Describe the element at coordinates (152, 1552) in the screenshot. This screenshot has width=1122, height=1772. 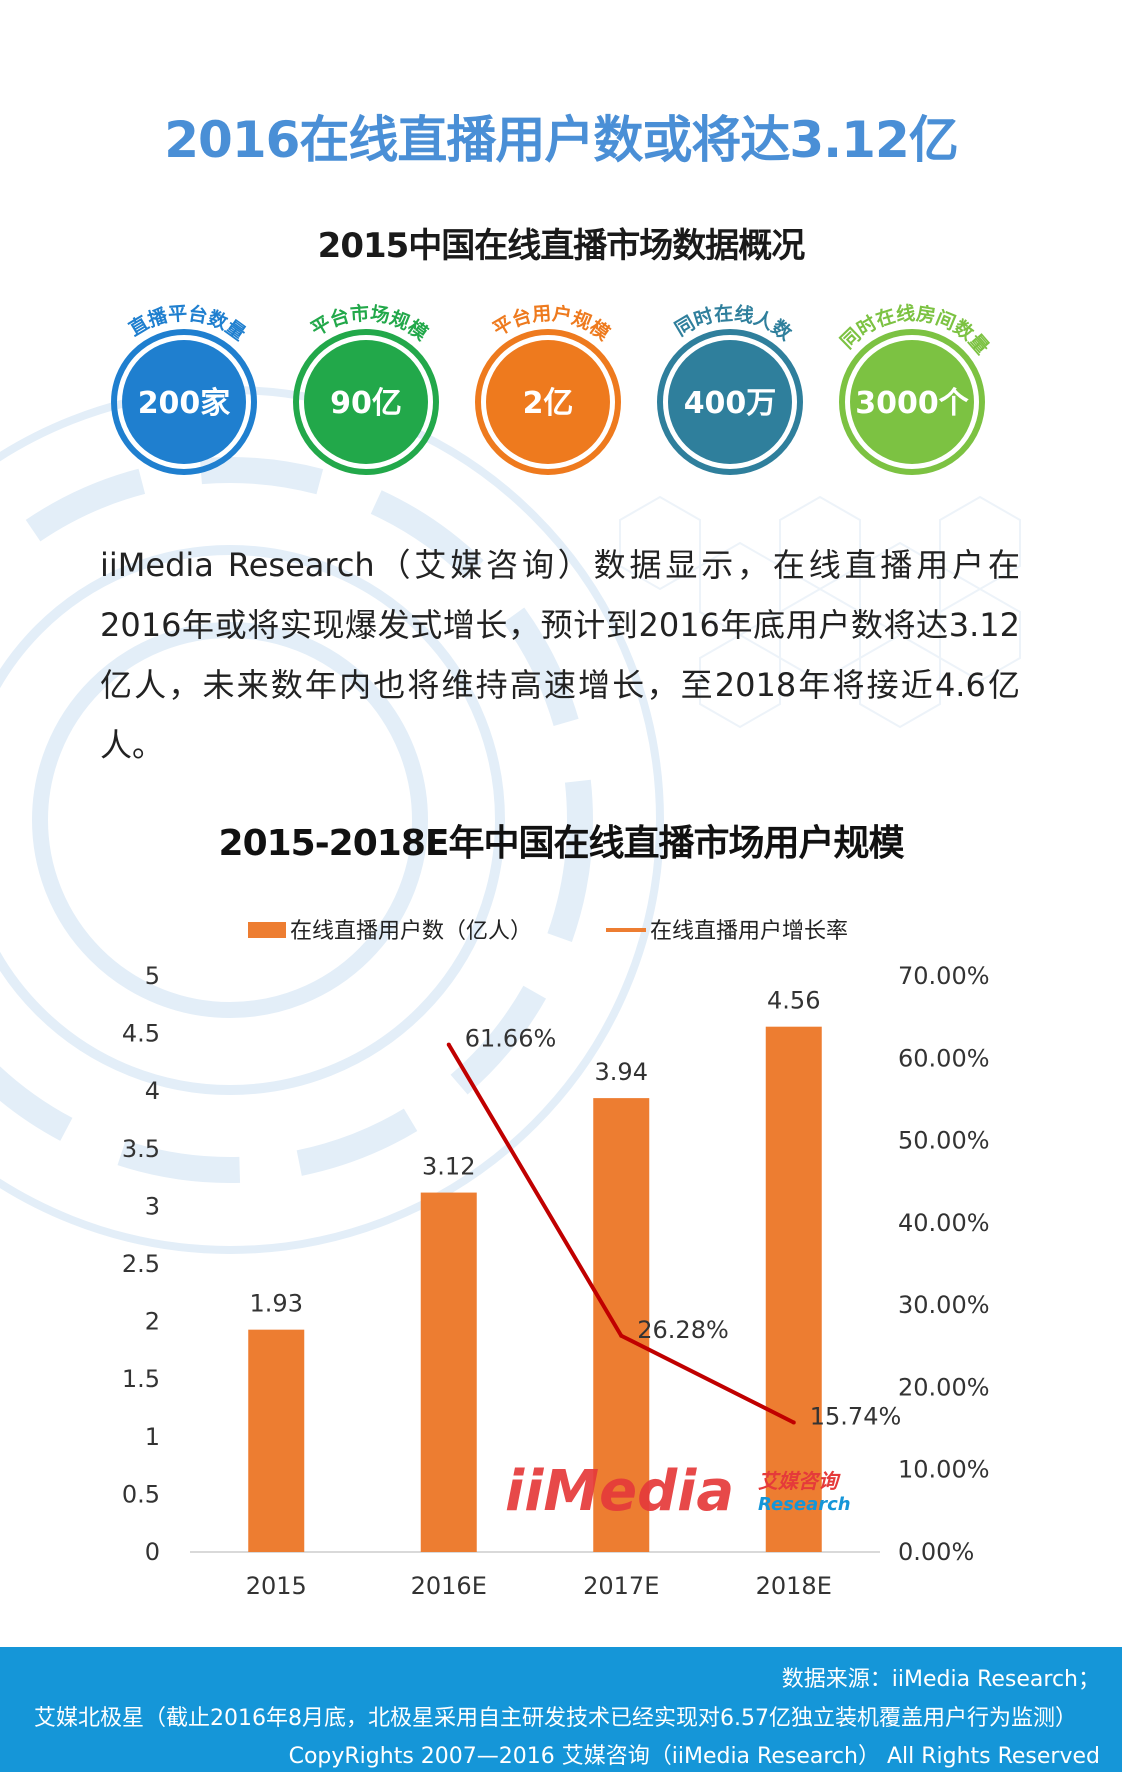
I see `y-tick-label: 0` at that location.